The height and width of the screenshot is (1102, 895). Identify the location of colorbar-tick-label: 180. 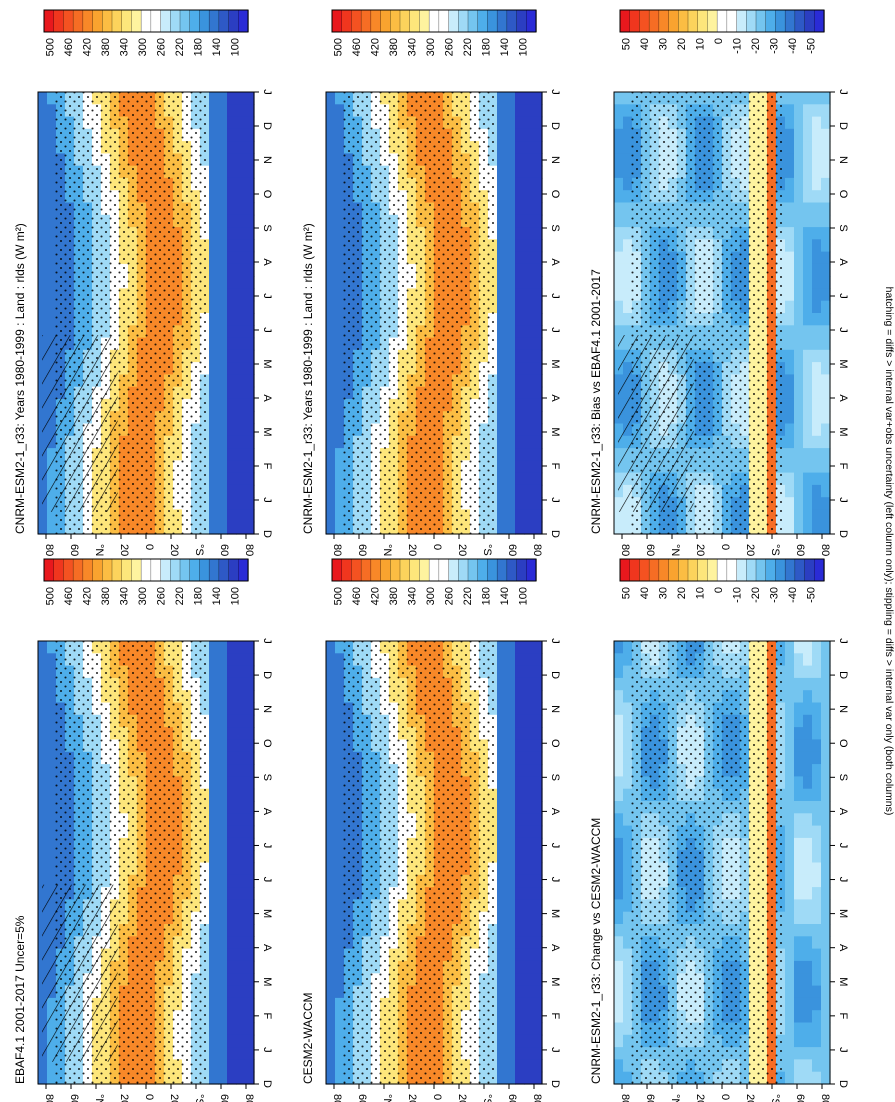
(199, 596).